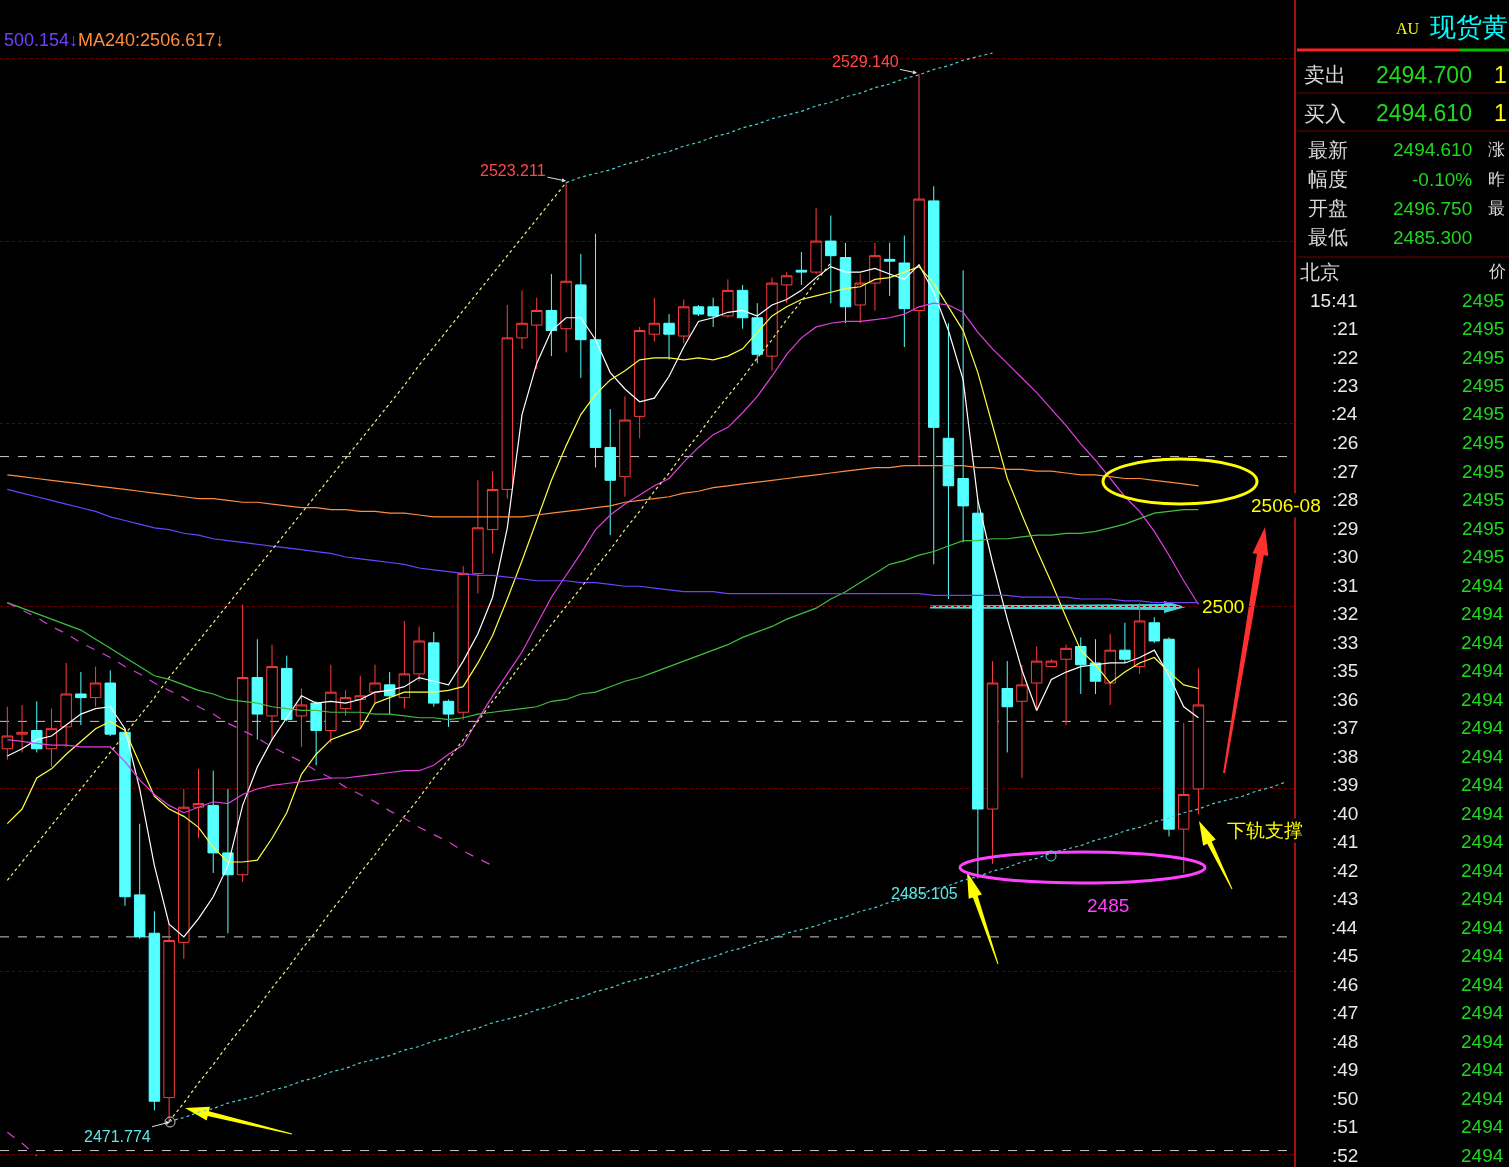 The width and height of the screenshot is (1509, 1167). I want to click on text: :49, so click(1345, 1069).